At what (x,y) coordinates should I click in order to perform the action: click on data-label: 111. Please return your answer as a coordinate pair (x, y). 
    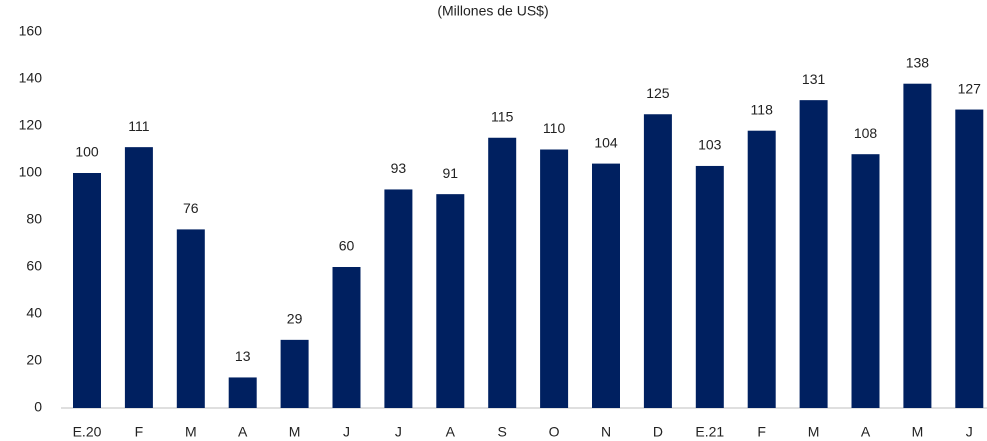
    Looking at the image, I should click on (138, 126).